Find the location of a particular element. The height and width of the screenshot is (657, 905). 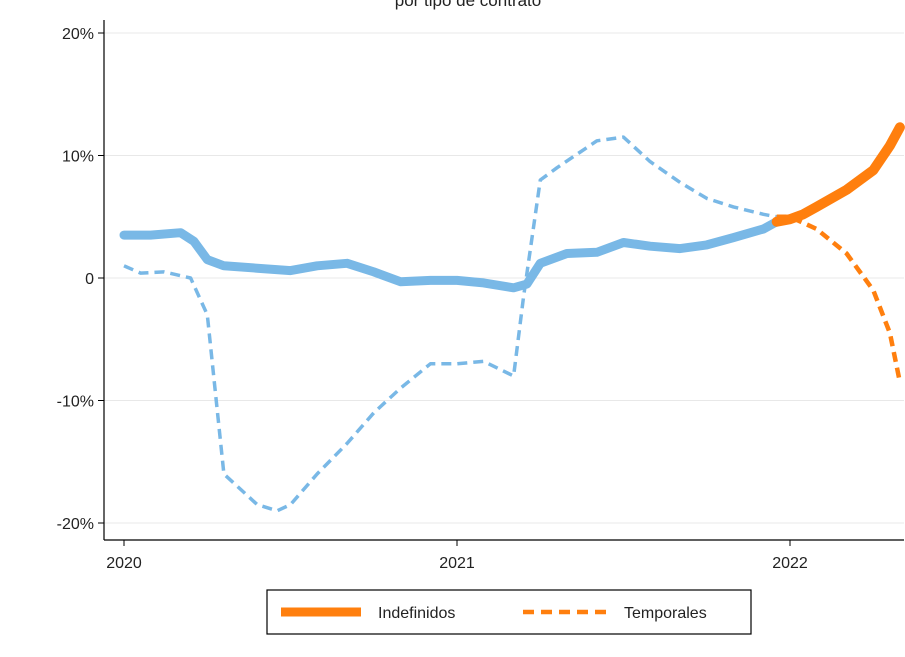

indefinidos-line is located at coordinates (450, 255).